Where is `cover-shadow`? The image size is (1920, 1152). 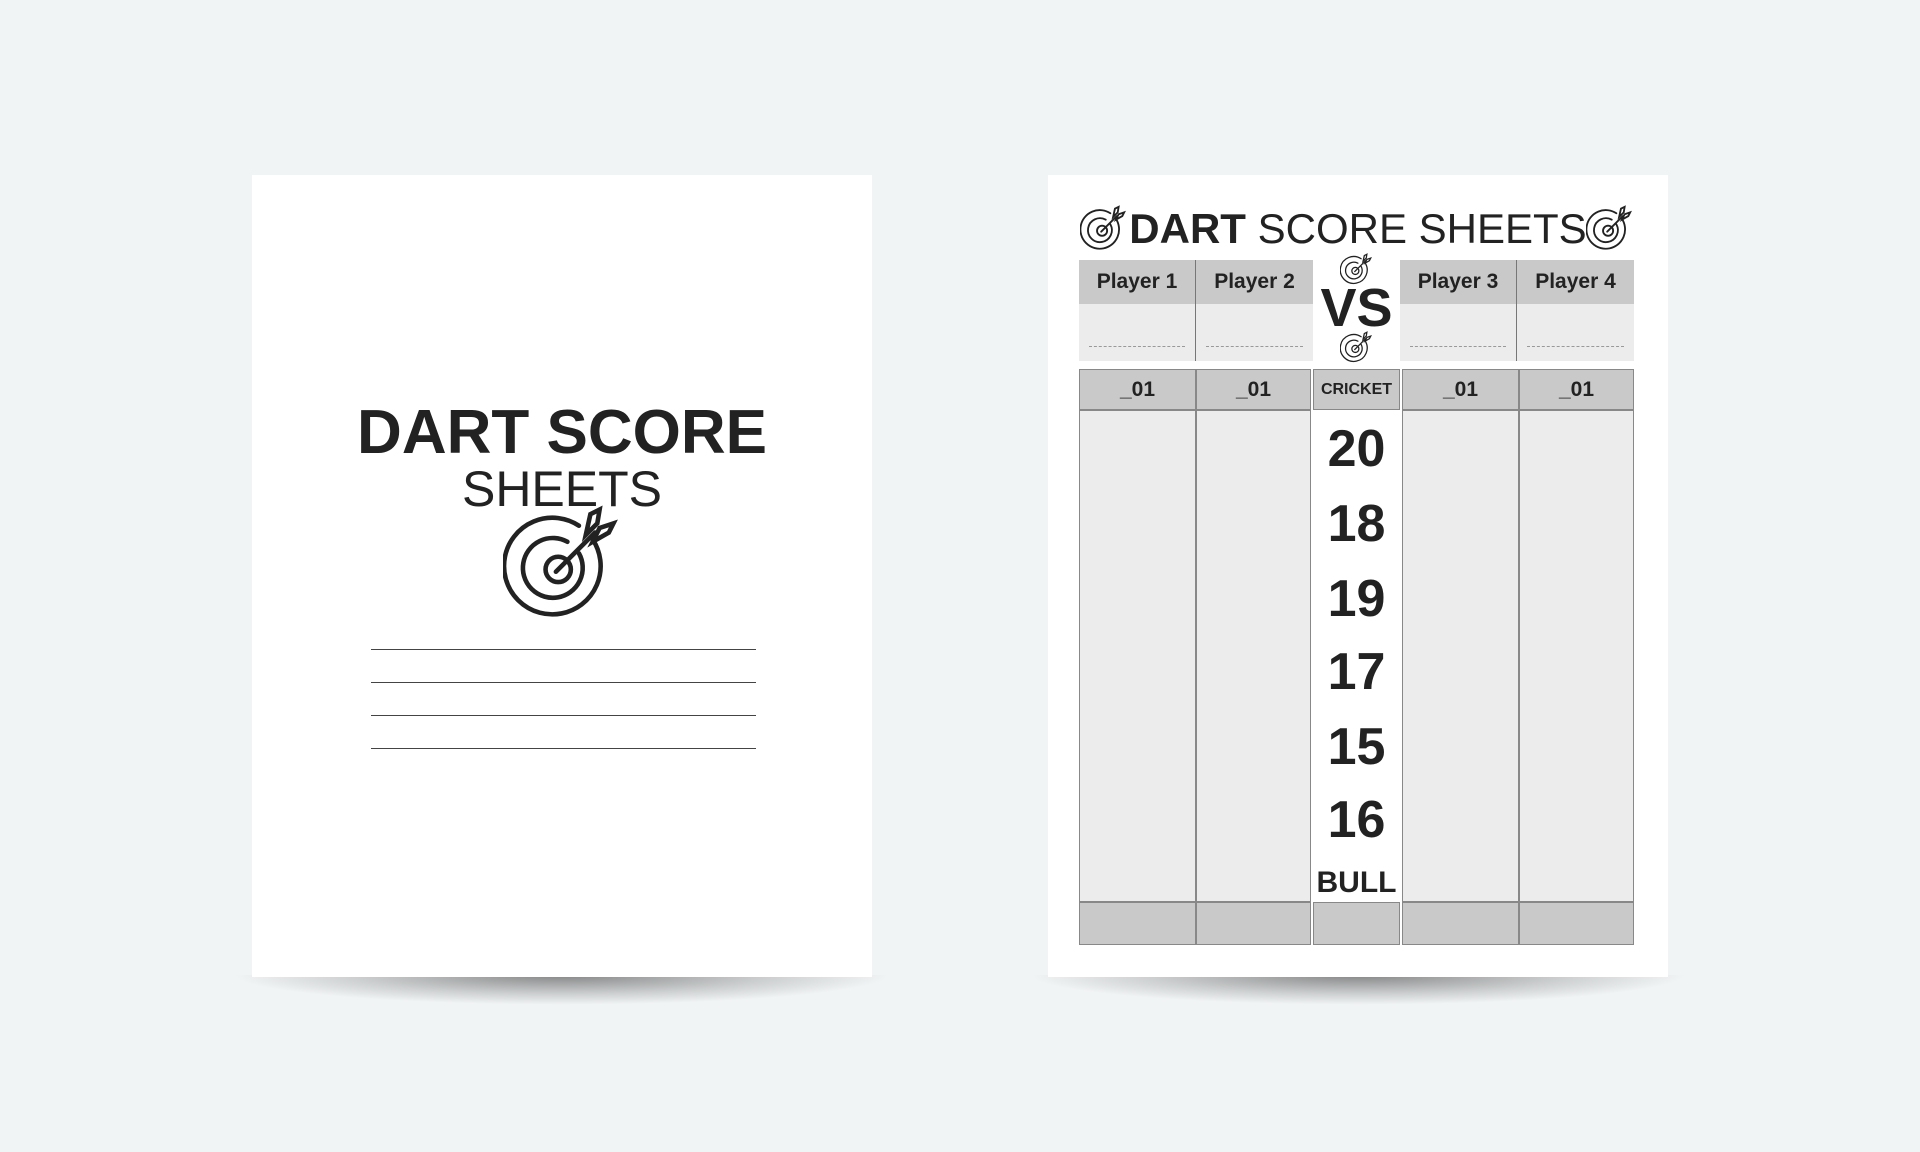
cover-shadow is located at coordinates (562, 990).